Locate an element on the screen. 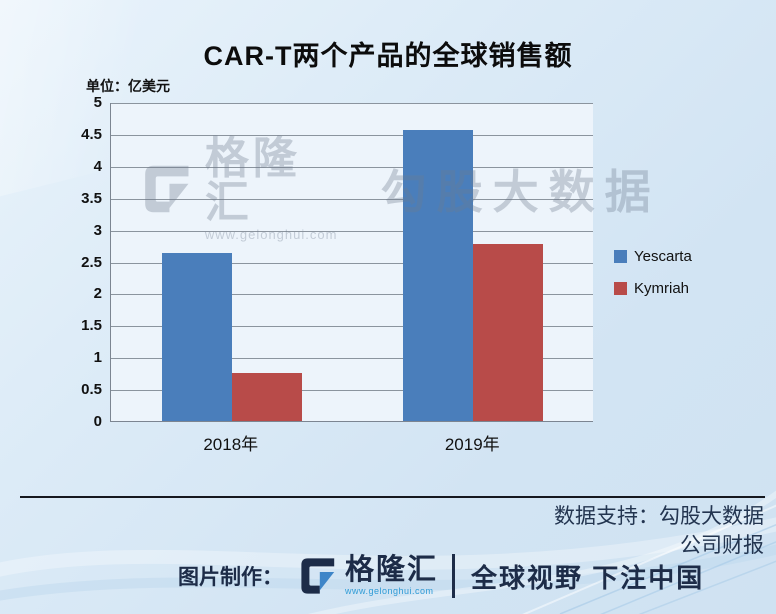 The image size is (776, 614). y-tick-label-3: 3 is located at coordinates (97, 230).